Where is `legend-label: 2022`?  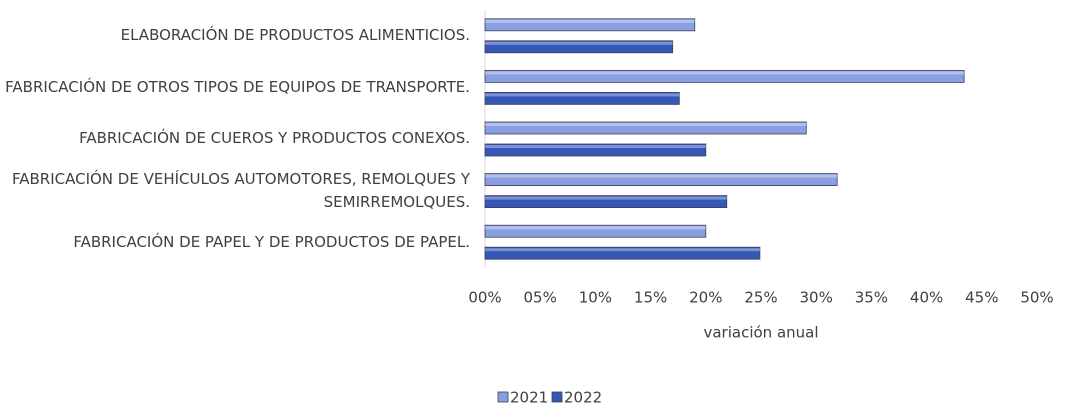 legend-label: 2022 is located at coordinates (583, 398).